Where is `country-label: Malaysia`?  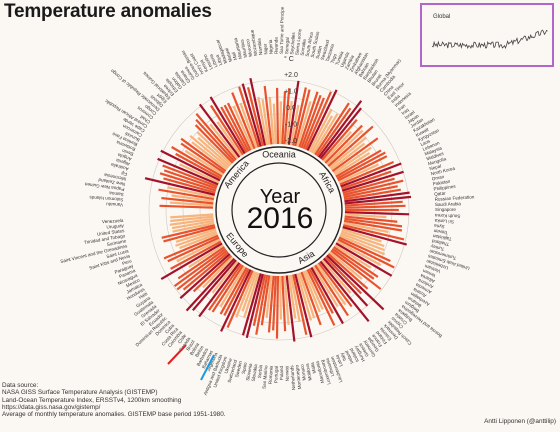
country-label: Malaysia is located at coordinates (433, 150).